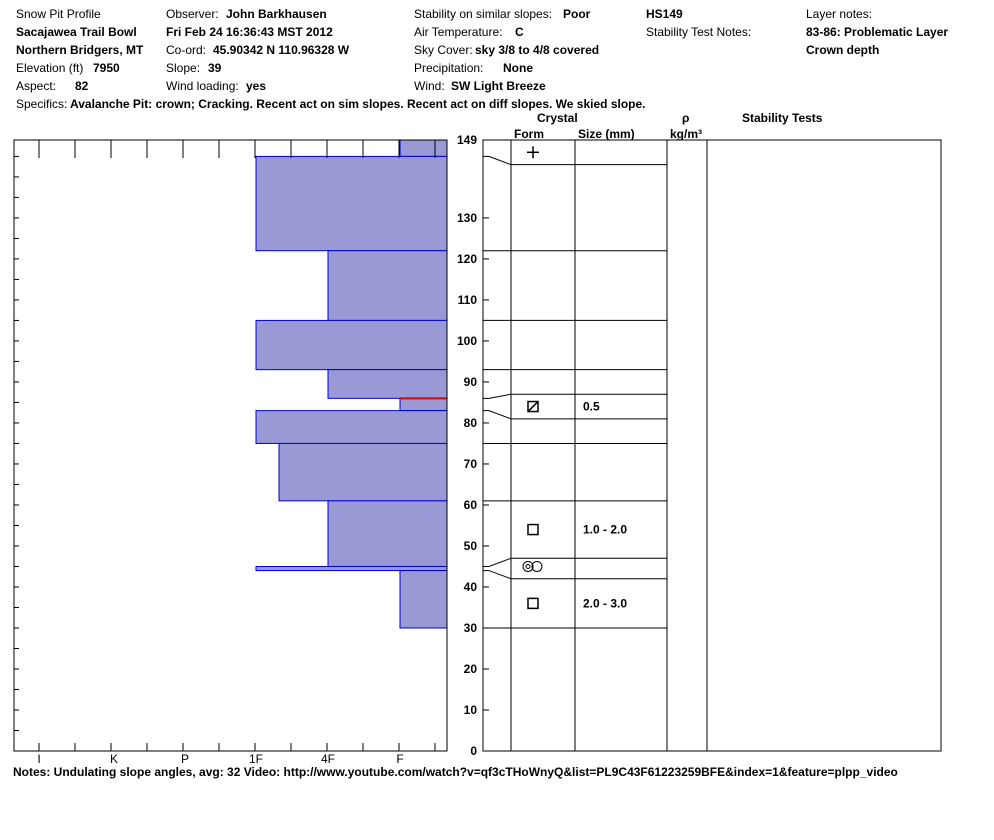  Describe the element at coordinates (537, 50) in the screenshot. I see `sky-value: sky 3/8 to 4/8 covered` at that location.